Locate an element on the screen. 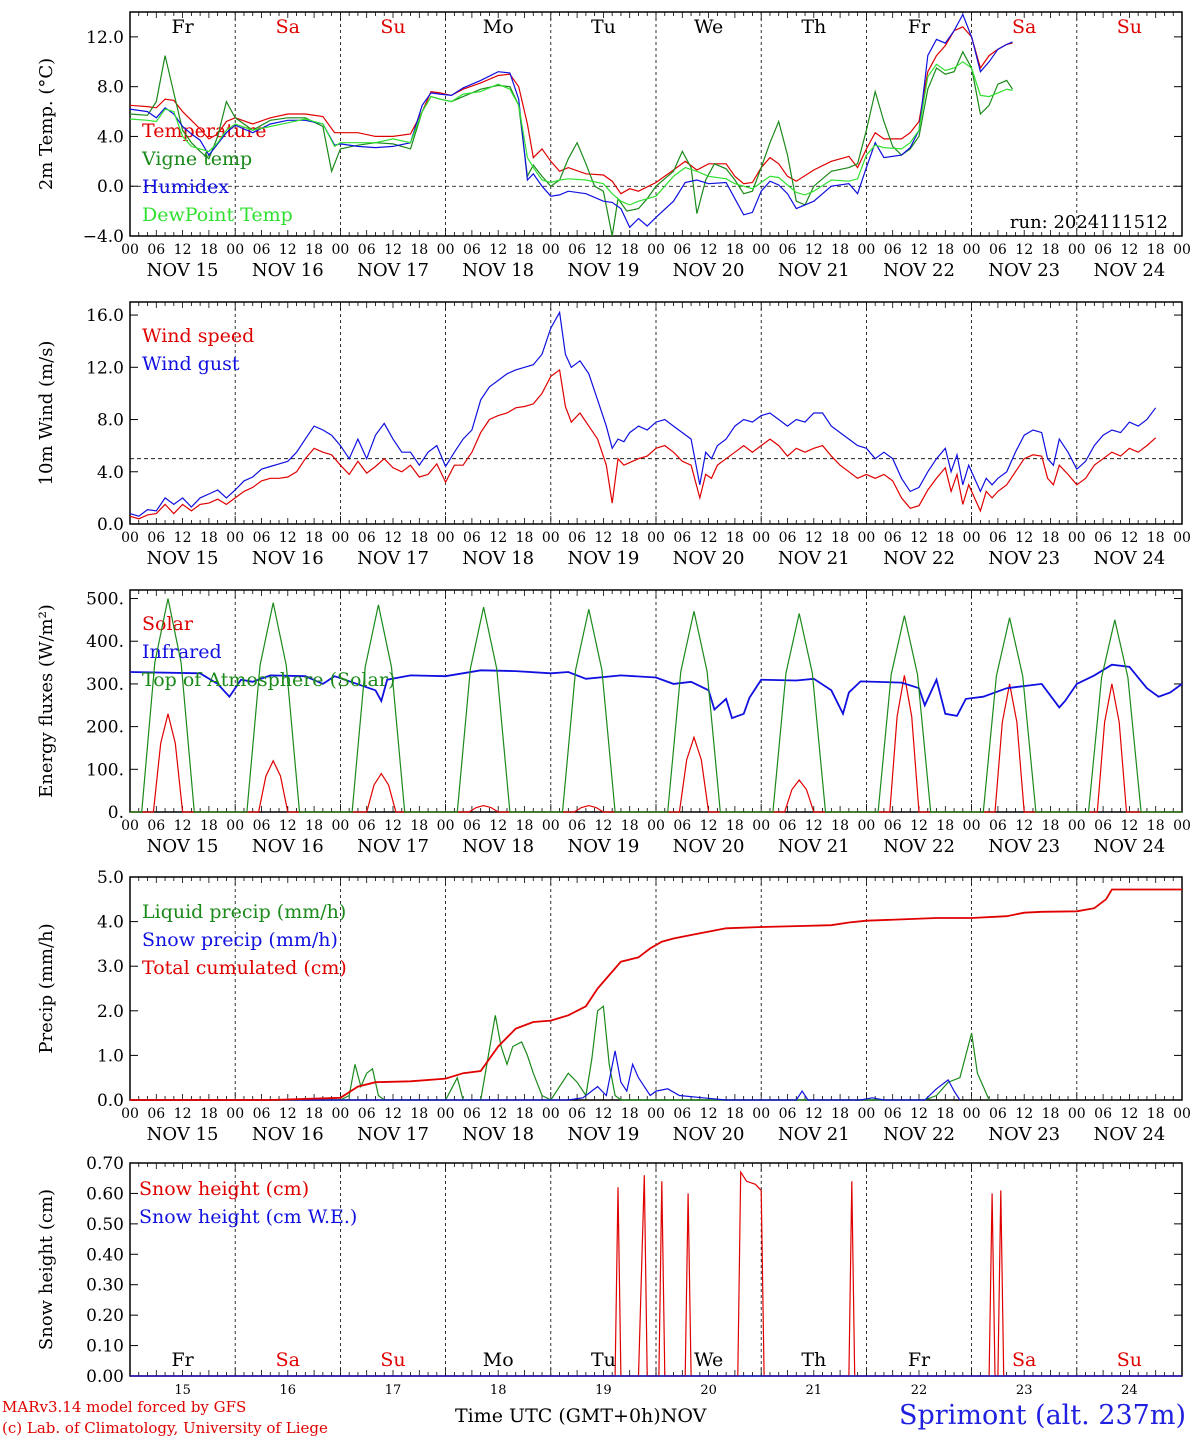 The height and width of the screenshot is (1440, 1194). legend-entry: Solar is located at coordinates (168, 624).